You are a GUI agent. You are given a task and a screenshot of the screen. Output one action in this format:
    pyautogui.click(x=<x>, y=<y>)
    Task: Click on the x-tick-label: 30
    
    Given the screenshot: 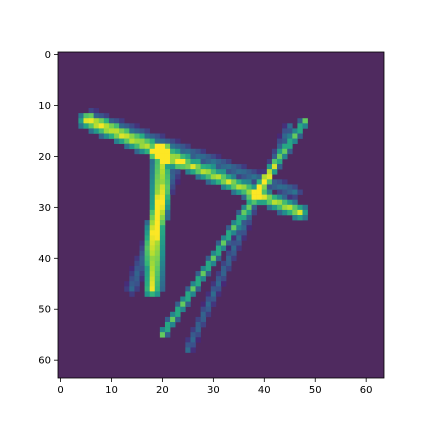 What is the action you would take?
    pyautogui.click(x=213, y=390)
    